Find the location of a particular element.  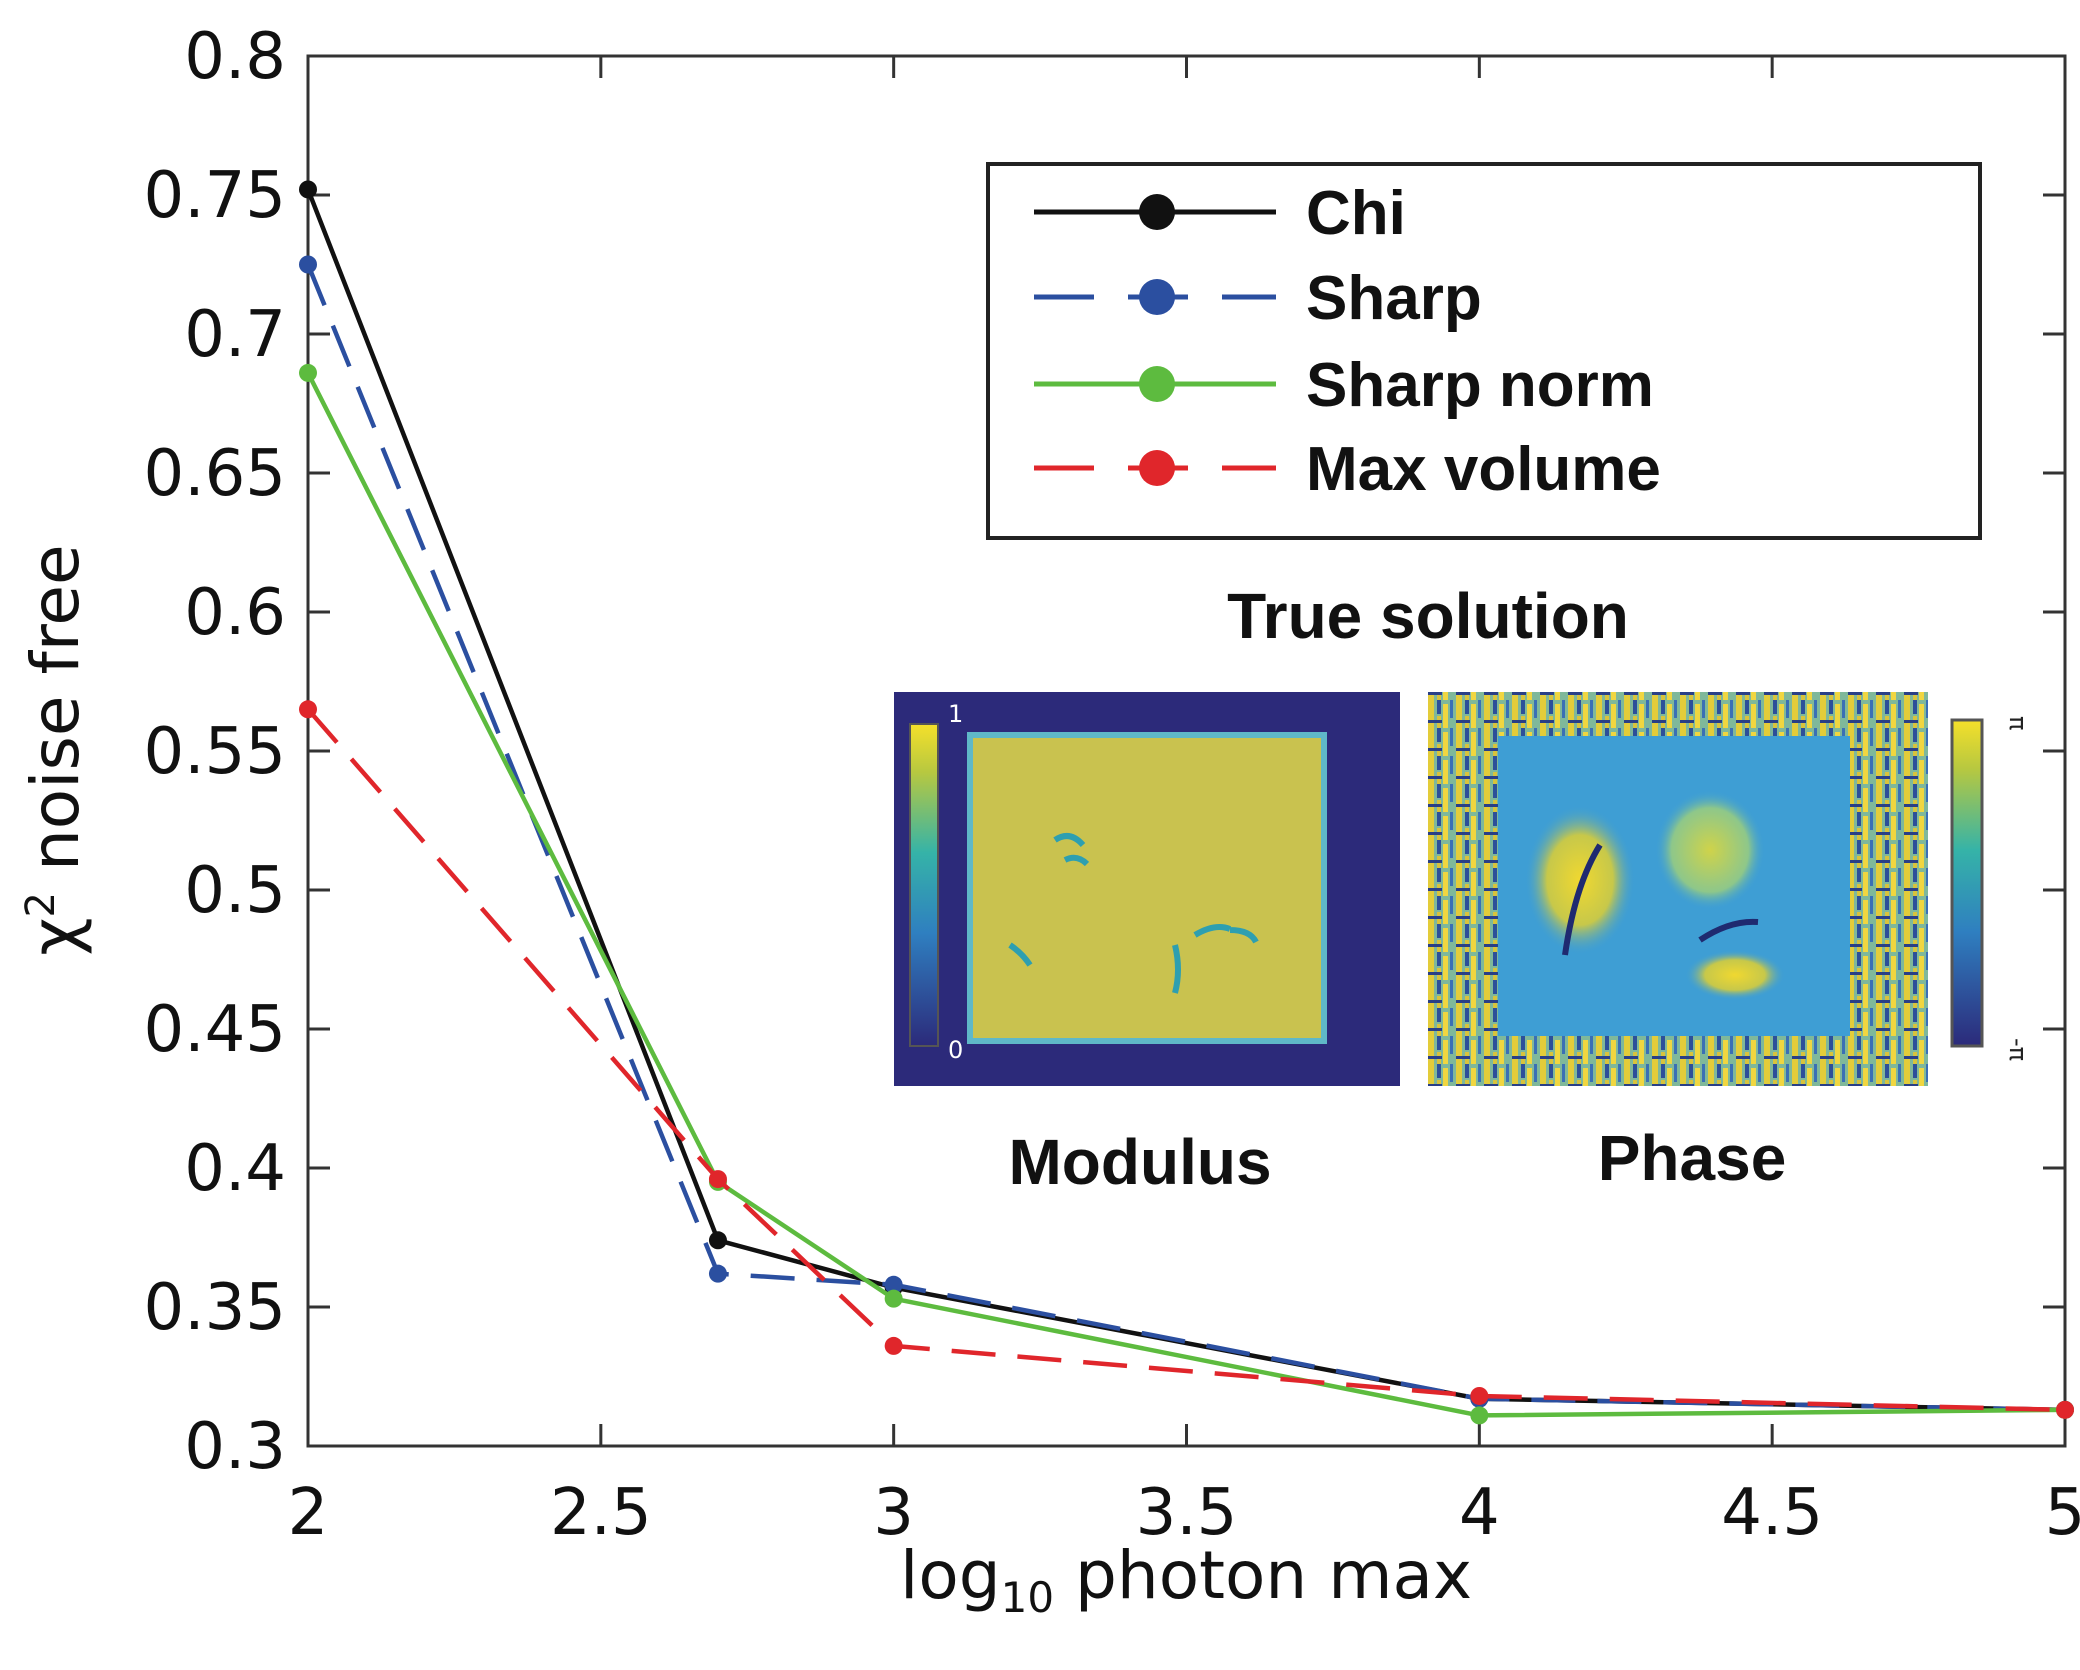

legend-label: Sharp norm is located at coordinates (1480, 385).